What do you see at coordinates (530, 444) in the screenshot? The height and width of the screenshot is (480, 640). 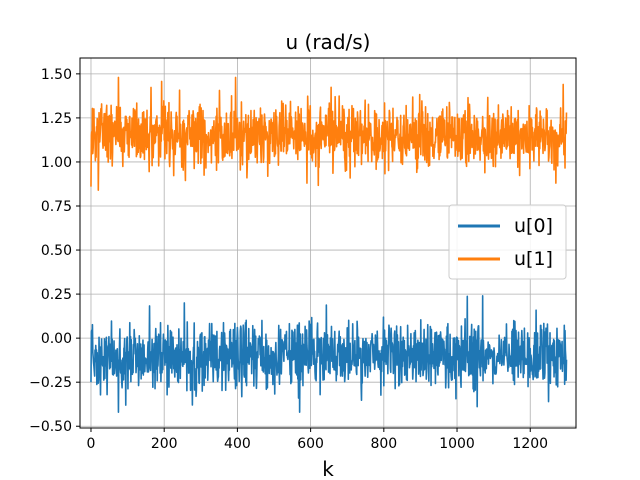 I see `x-tick-label: 1200` at bounding box center [530, 444].